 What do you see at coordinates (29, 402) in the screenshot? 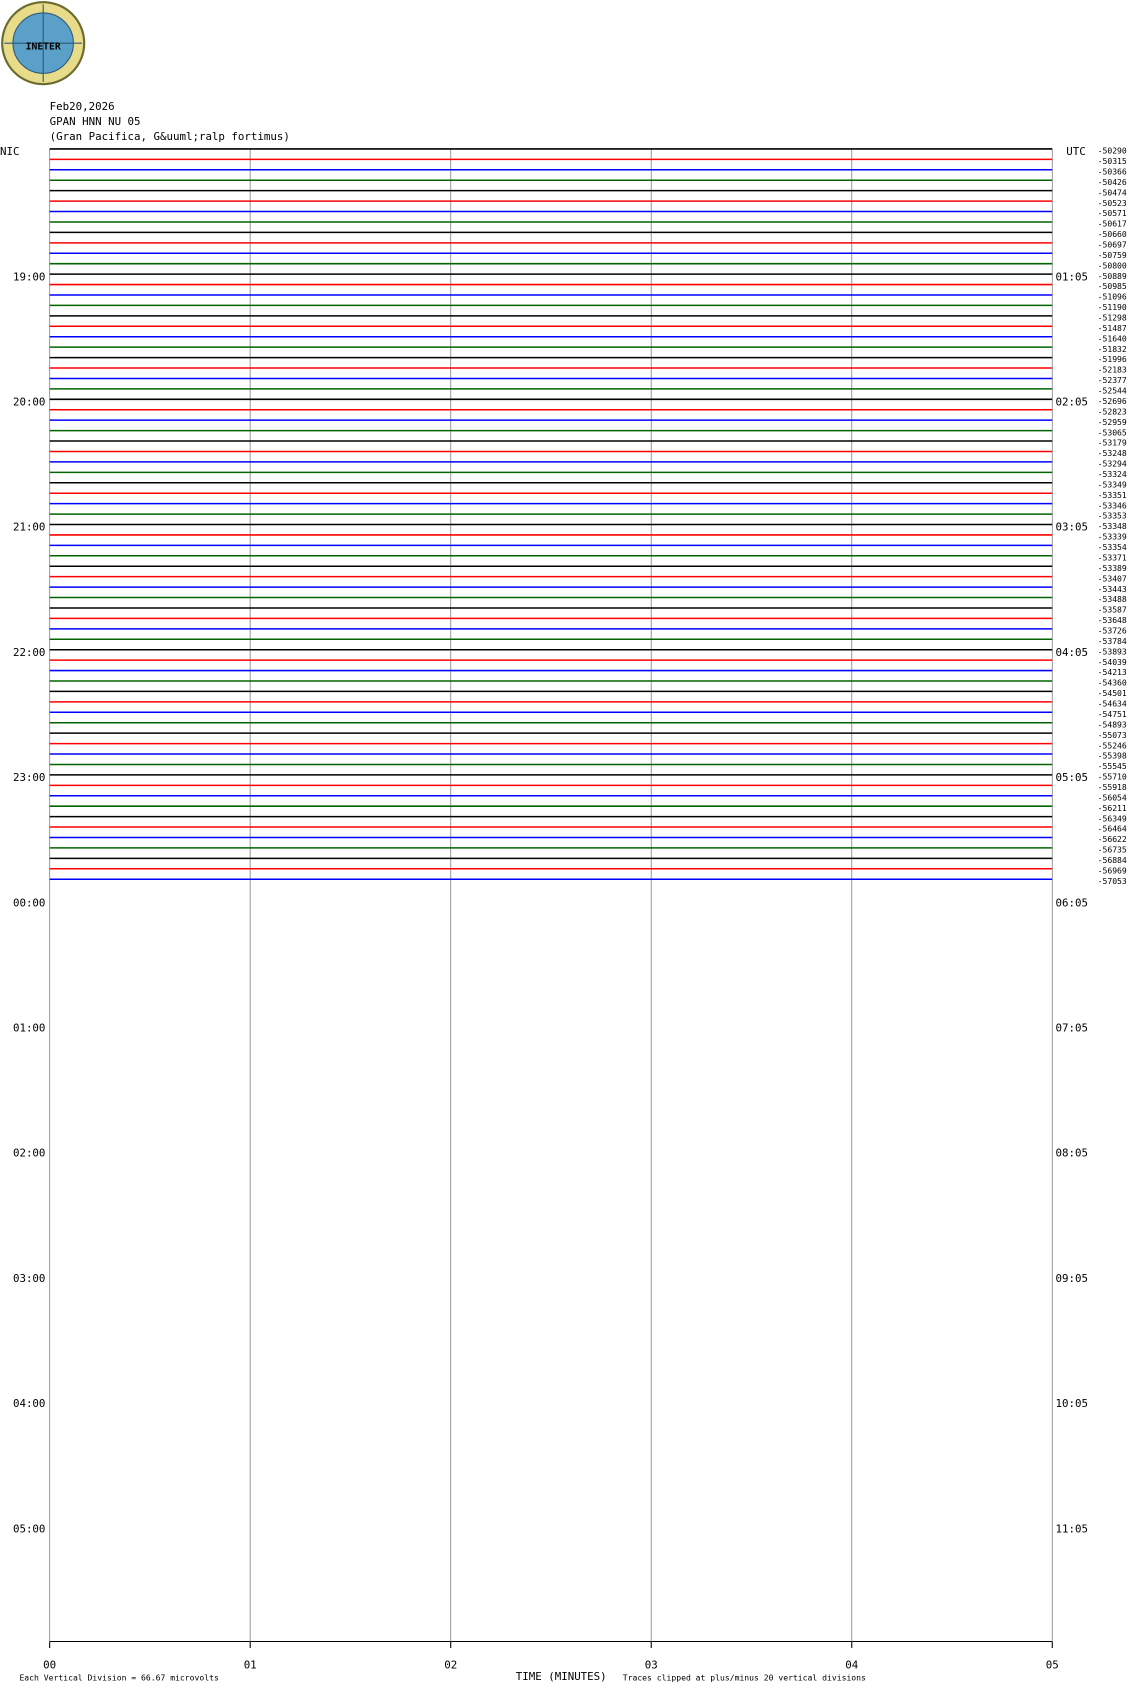
I see `left-time: 20:00` at bounding box center [29, 402].